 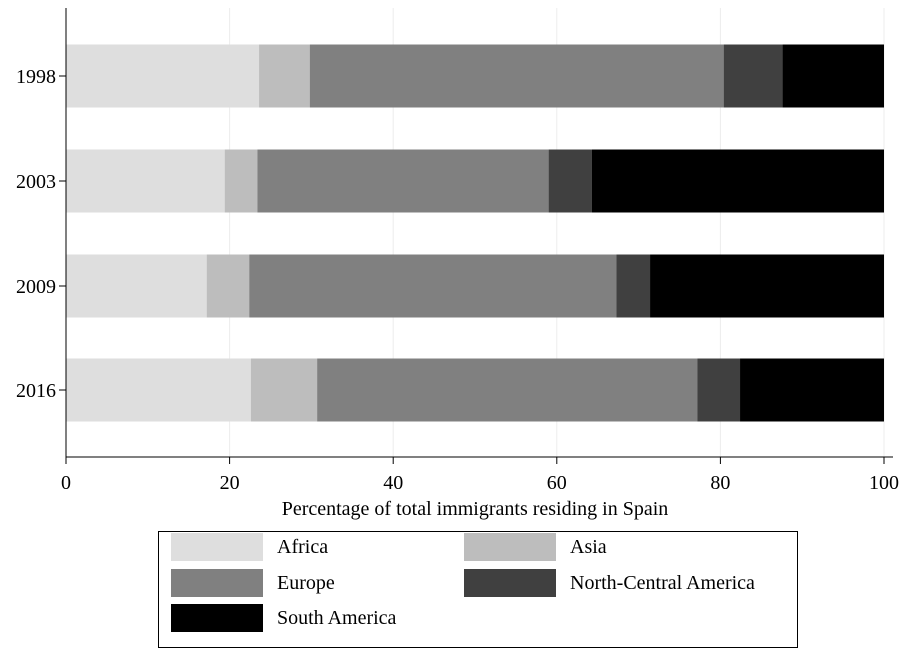 I want to click on legend-label: Africa, so click(x=303, y=546).